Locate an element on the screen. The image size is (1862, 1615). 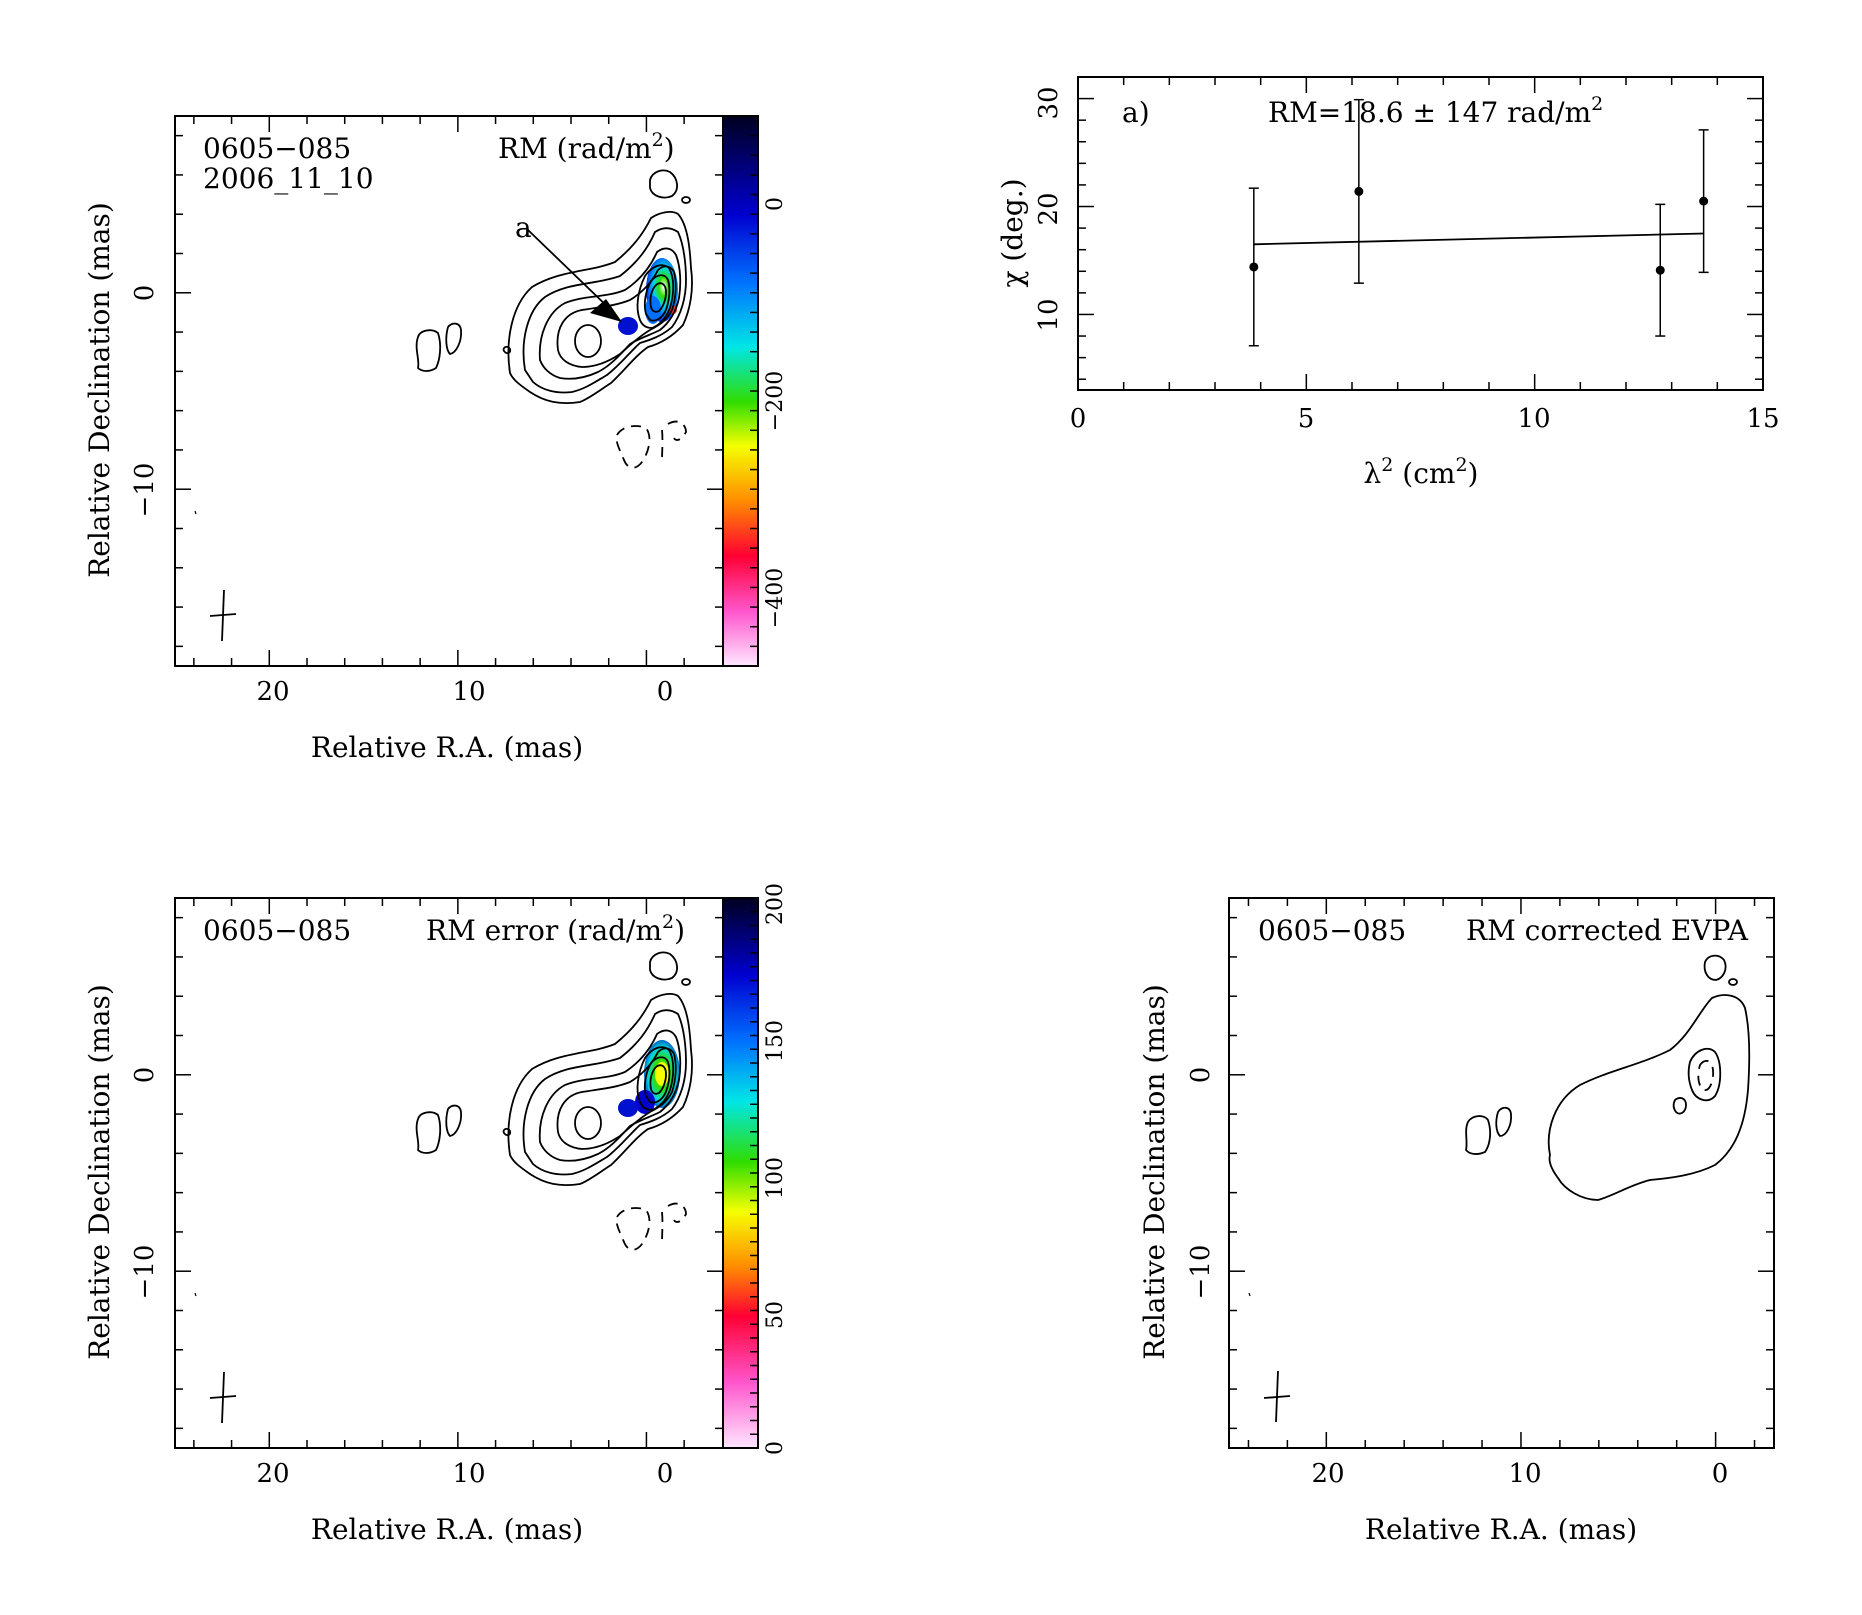
rm-map-date: 2006_11_10 is located at coordinates (288, 178).